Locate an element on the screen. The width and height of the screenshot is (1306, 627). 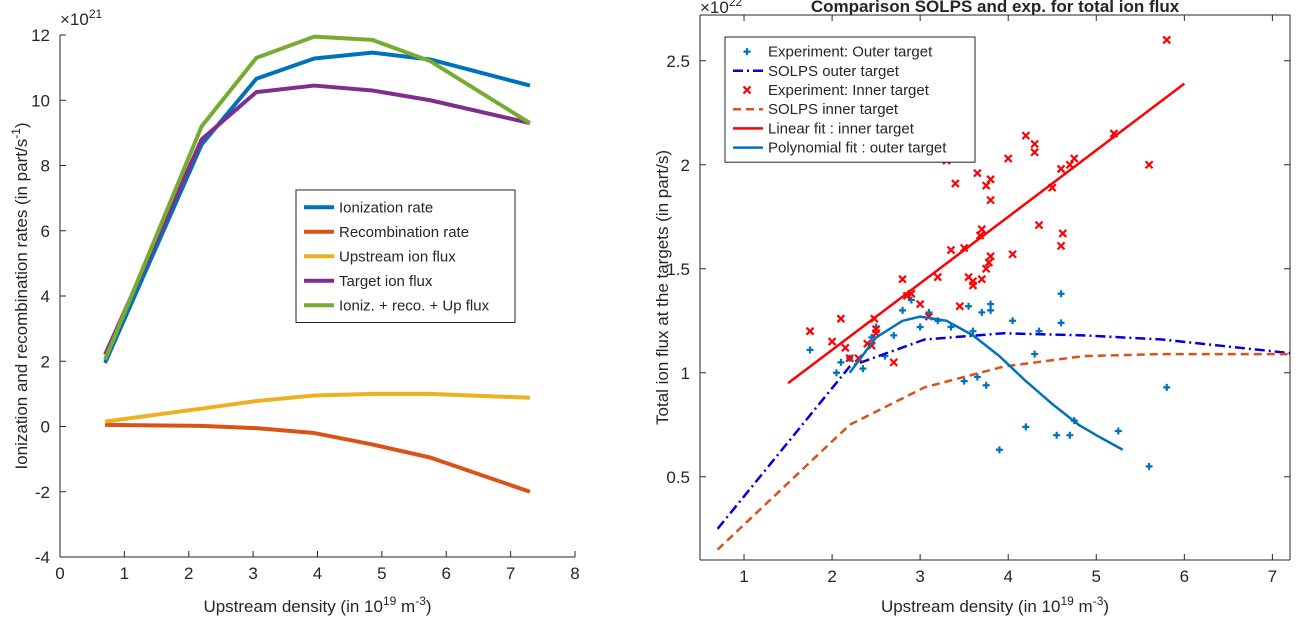
y-tick-label: 0 is located at coordinates (45, 427).